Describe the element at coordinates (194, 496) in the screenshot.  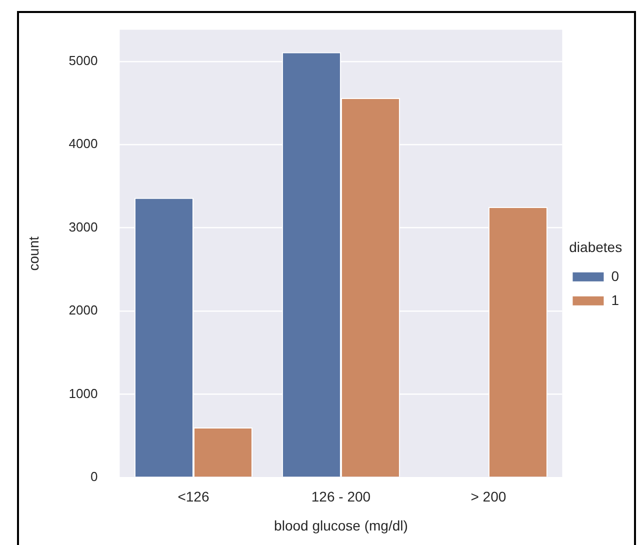
I see `x-tick-label: <126` at that location.